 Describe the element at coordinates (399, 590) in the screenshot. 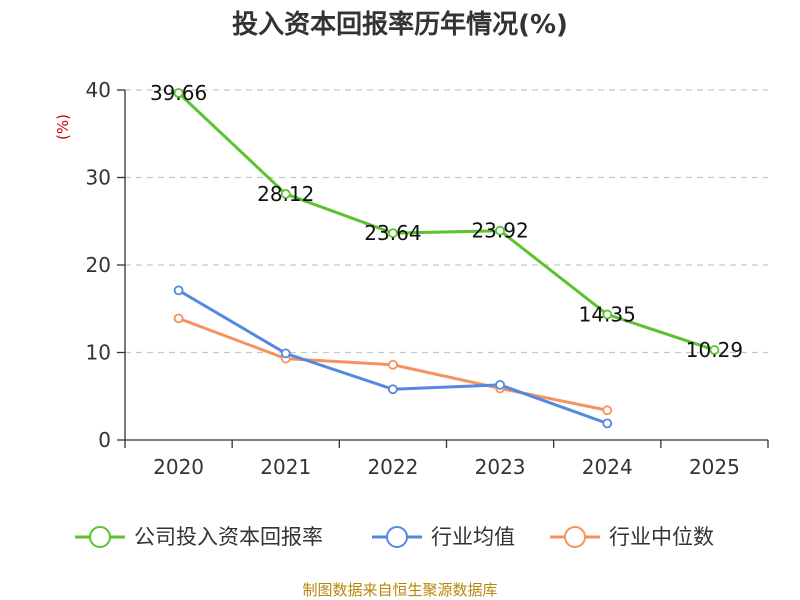

I see `source-note: 制图数据来自恒生聚源数据库` at that location.